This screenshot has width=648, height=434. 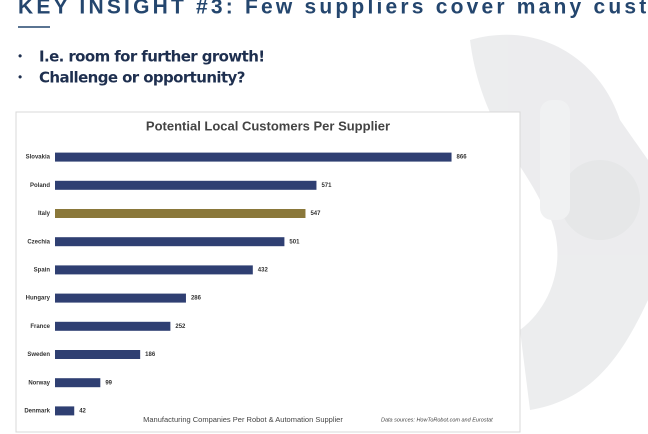 What do you see at coordinates (326, 186) in the screenshot?
I see `data-label: 571` at bounding box center [326, 186].